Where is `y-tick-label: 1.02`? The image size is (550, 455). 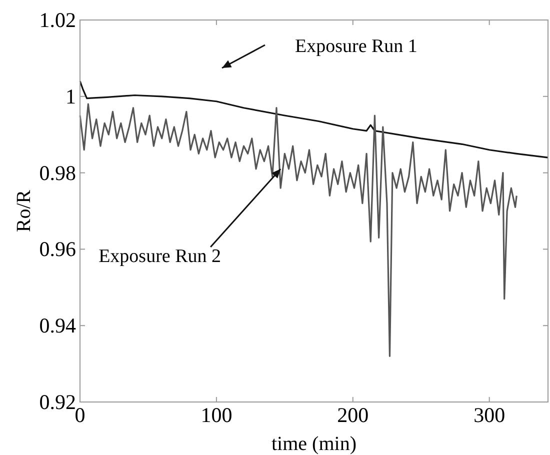
y-tick-label: 1.02 is located at coordinates (57, 20).